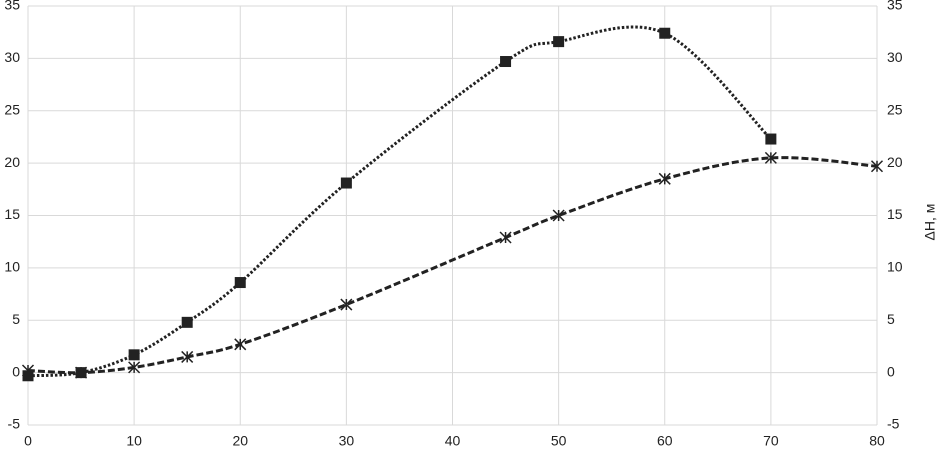 This screenshot has width=938, height=452. What do you see at coordinates (665, 441) in the screenshot?
I see `x-tick-label: 60` at bounding box center [665, 441].